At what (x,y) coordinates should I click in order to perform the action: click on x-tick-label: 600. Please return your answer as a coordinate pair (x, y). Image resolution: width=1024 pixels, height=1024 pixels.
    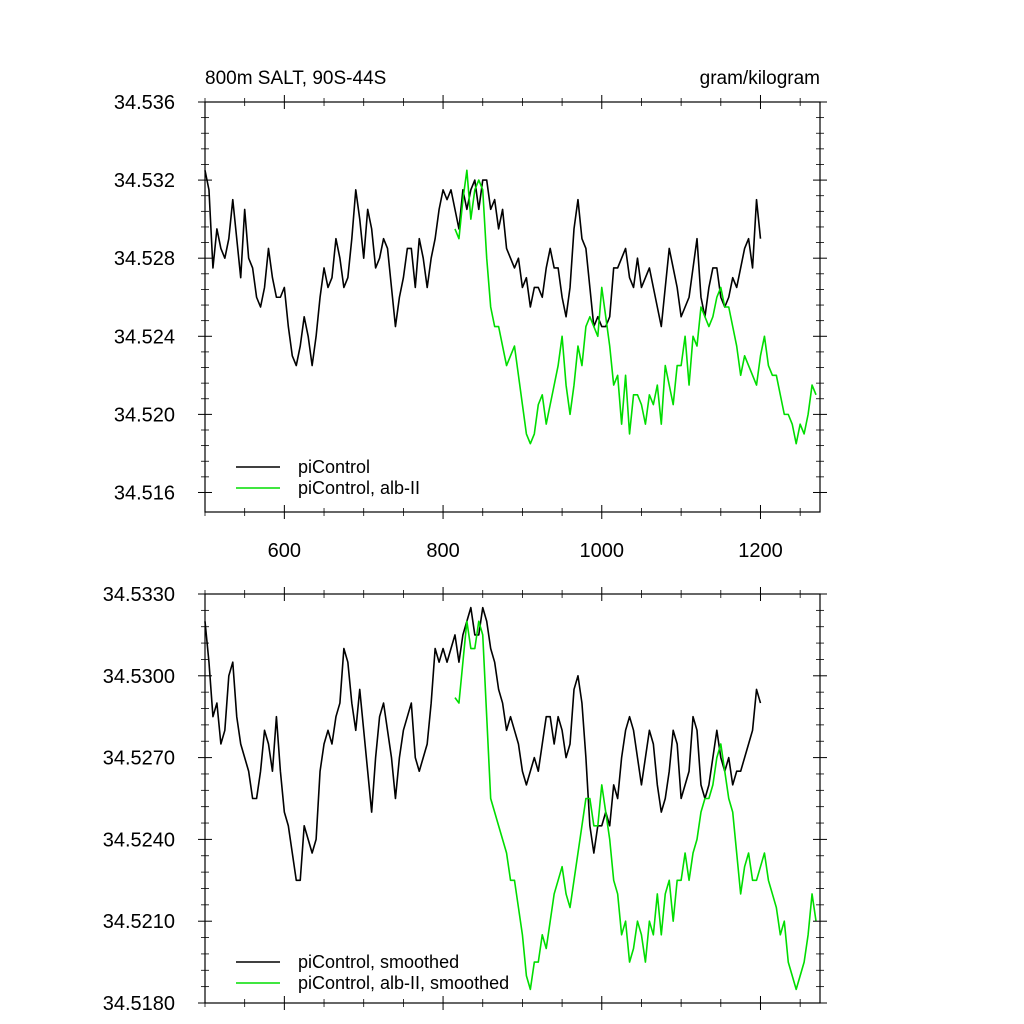
    Looking at the image, I should click on (284, 551).